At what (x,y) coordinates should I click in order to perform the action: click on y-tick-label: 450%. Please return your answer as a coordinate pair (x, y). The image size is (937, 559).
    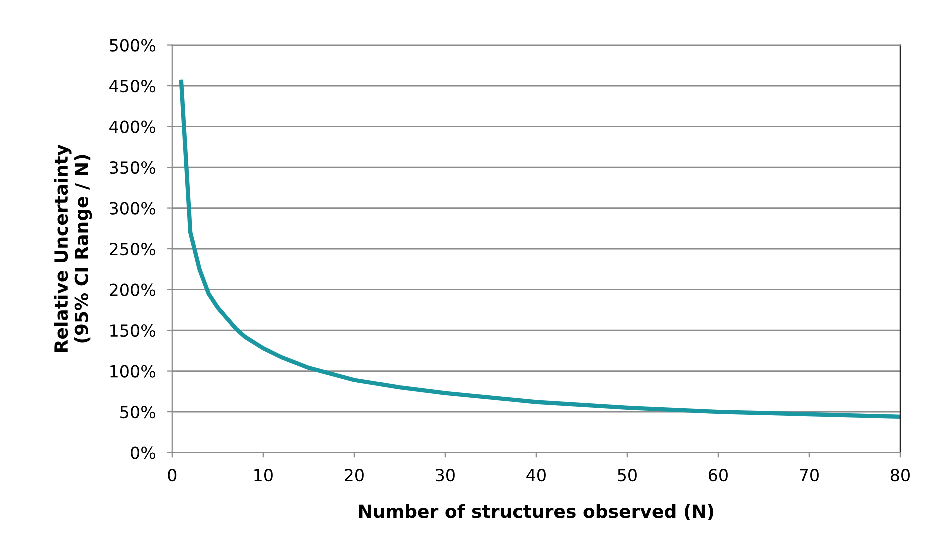
    Looking at the image, I should click on (133, 86).